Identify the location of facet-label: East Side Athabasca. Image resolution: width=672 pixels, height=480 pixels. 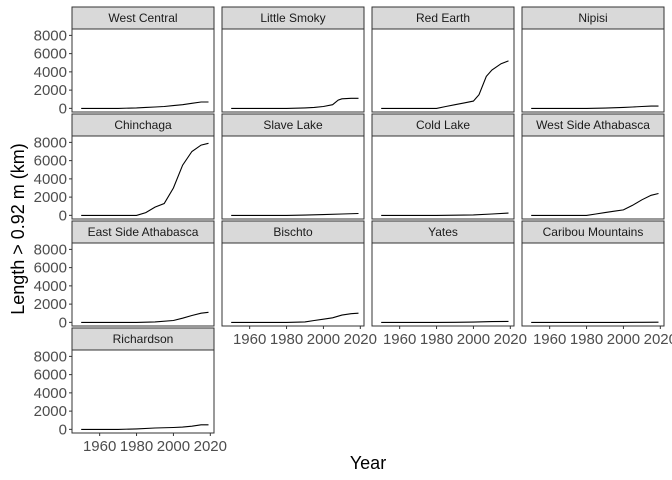
(143, 232).